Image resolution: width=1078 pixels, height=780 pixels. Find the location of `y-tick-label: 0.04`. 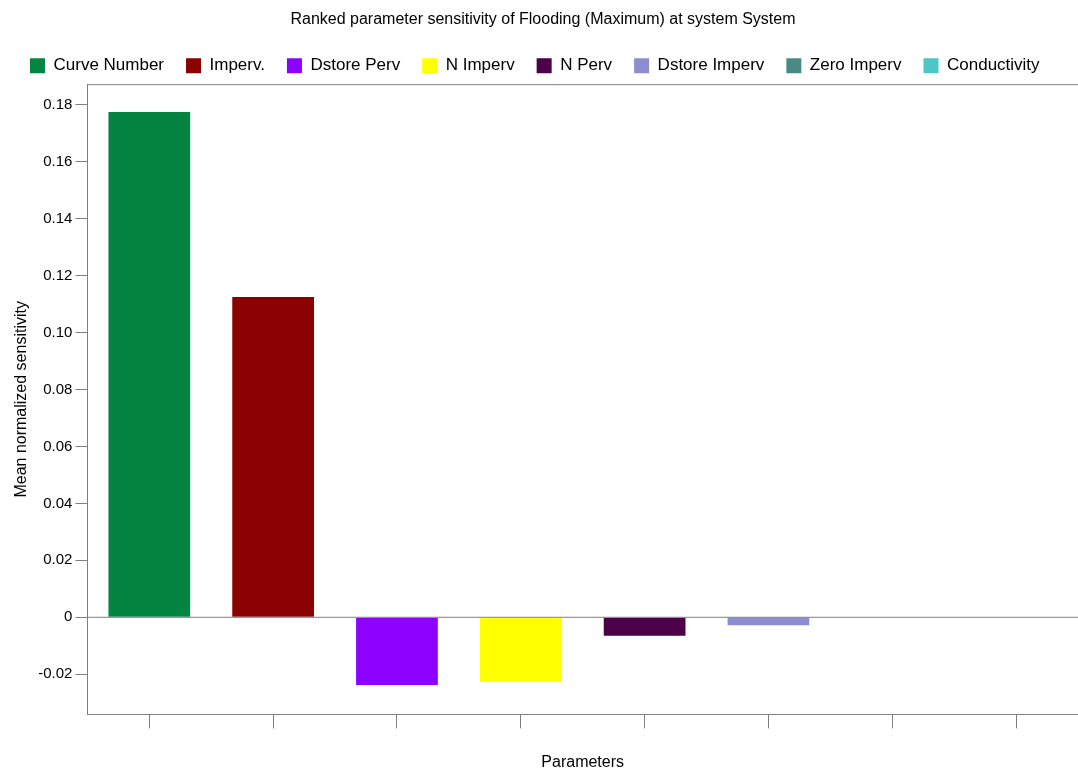

y-tick-label: 0.04 is located at coordinates (58, 502).